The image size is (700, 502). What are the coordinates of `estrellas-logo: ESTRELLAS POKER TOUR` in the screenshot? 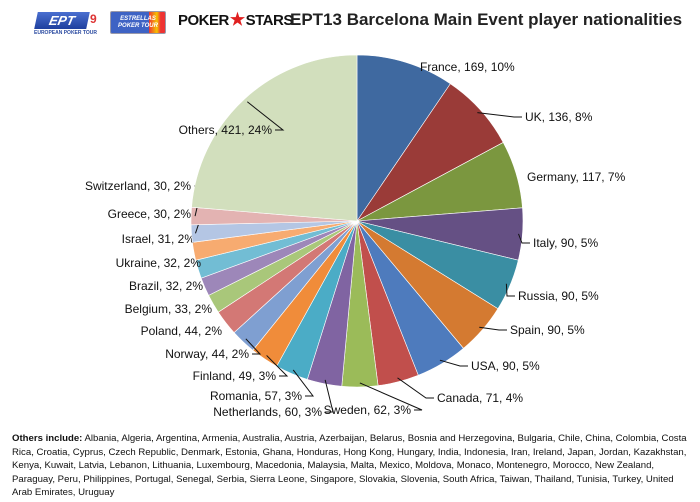 It's located at (138, 22).